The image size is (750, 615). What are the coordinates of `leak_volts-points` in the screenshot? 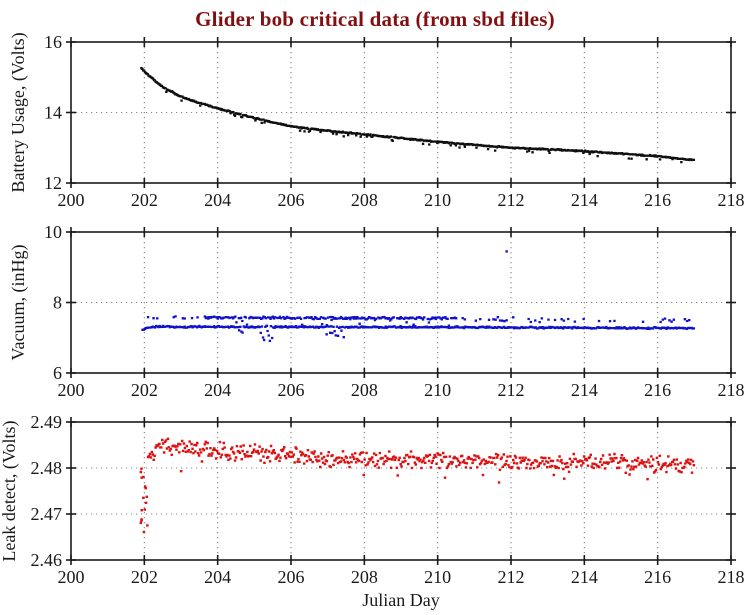 It's located at (421, 460).